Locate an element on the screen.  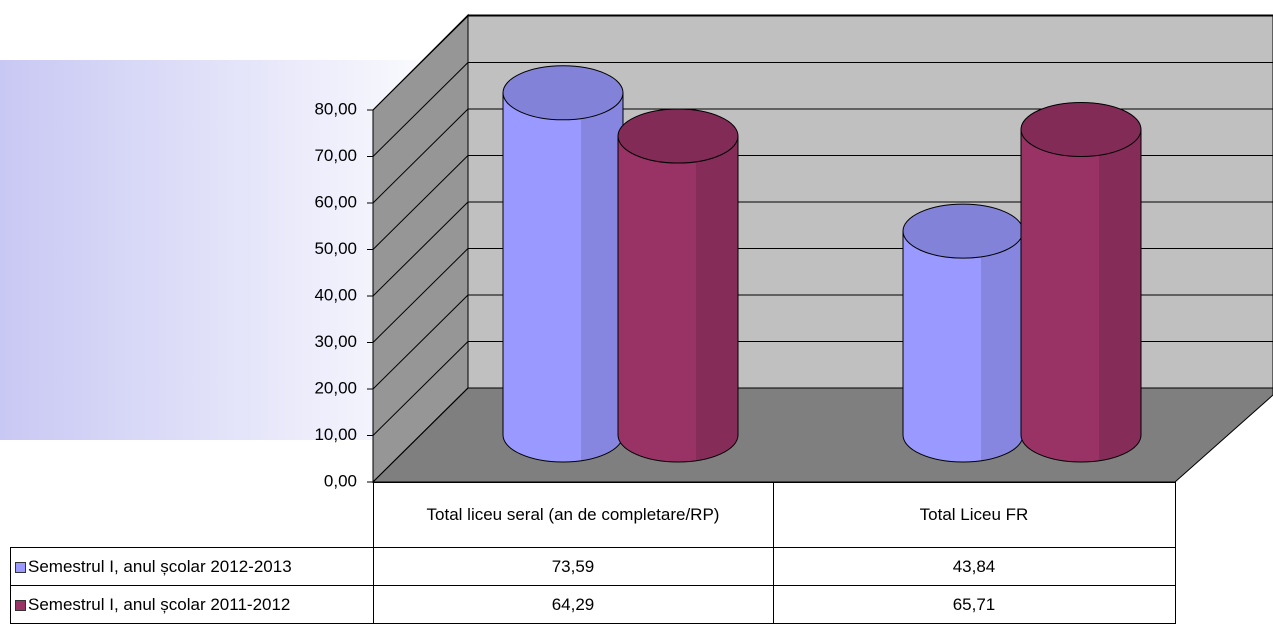
category-label: Total liceu seral (an de completare/RP) is located at coordinates (573, 515).